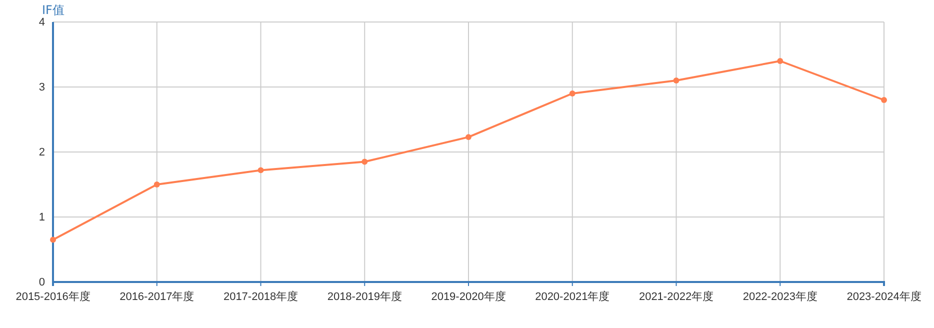 This screenshot has height=328, width=934. What do you see at coordinates (260, 296) in the screenshot?
I see `x-tick-label: 2017-2018年度` at bounding box center [260, 296].